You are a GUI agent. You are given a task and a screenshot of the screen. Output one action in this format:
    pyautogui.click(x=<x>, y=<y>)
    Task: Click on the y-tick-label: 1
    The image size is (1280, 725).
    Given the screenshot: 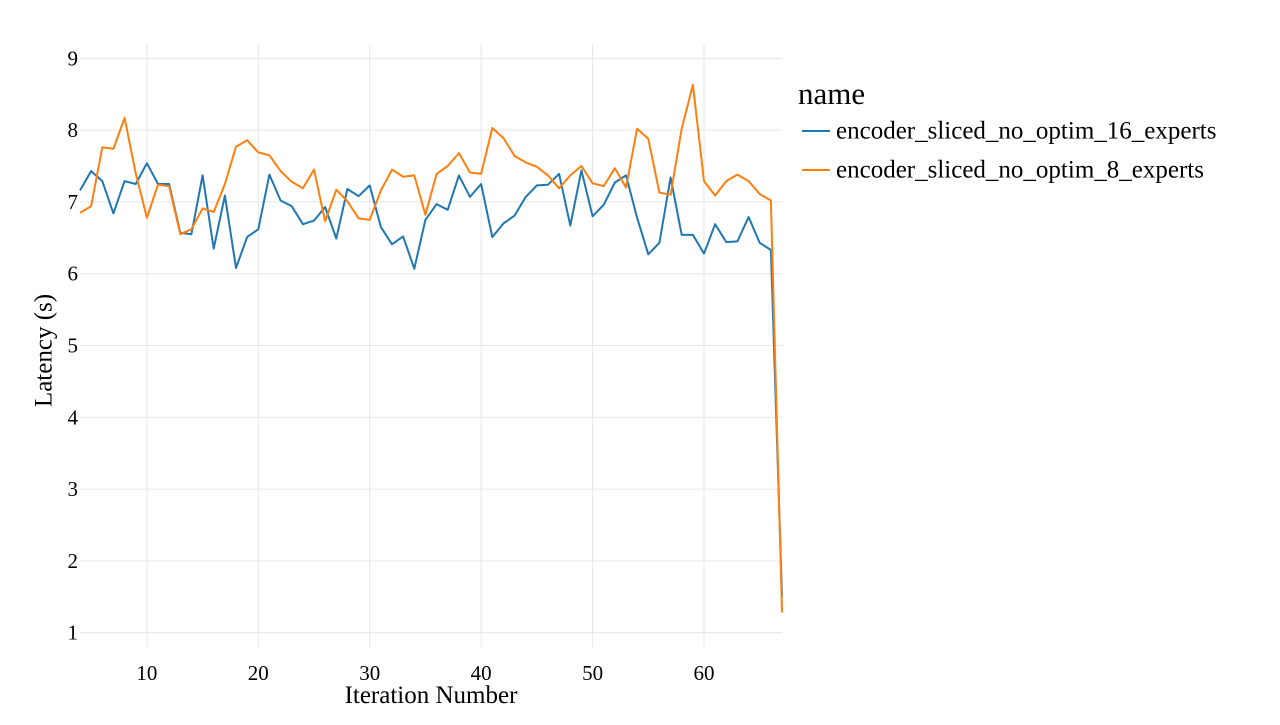 What is the action you would take?
    pyautogui.click(x=73, y=633)
    